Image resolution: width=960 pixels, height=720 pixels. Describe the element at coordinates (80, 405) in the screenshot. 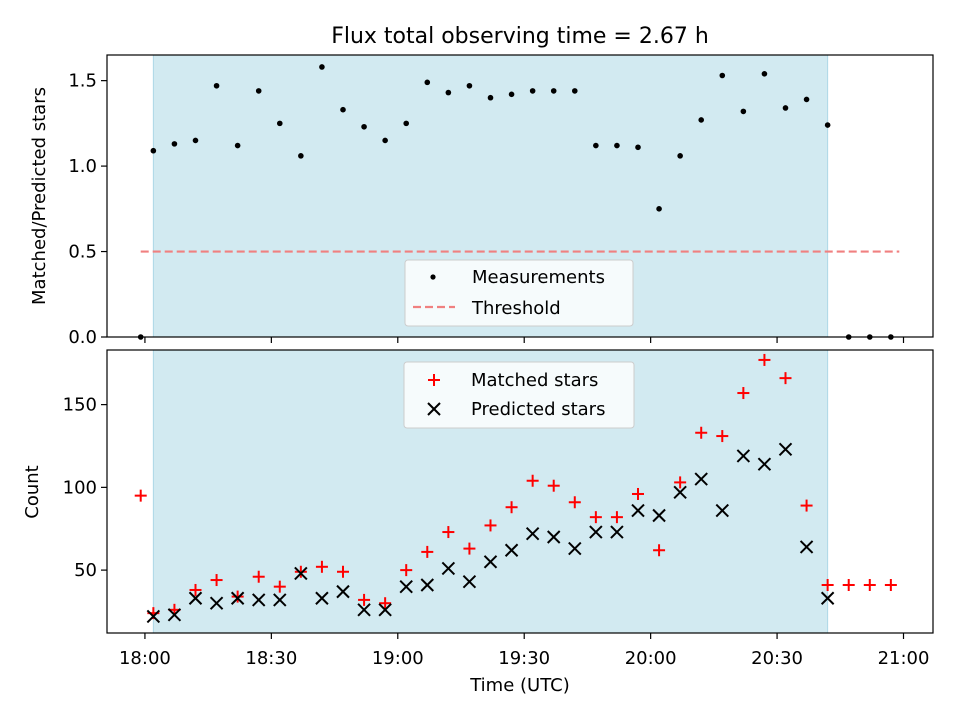

I see `y-tick-label: 150` at that location.